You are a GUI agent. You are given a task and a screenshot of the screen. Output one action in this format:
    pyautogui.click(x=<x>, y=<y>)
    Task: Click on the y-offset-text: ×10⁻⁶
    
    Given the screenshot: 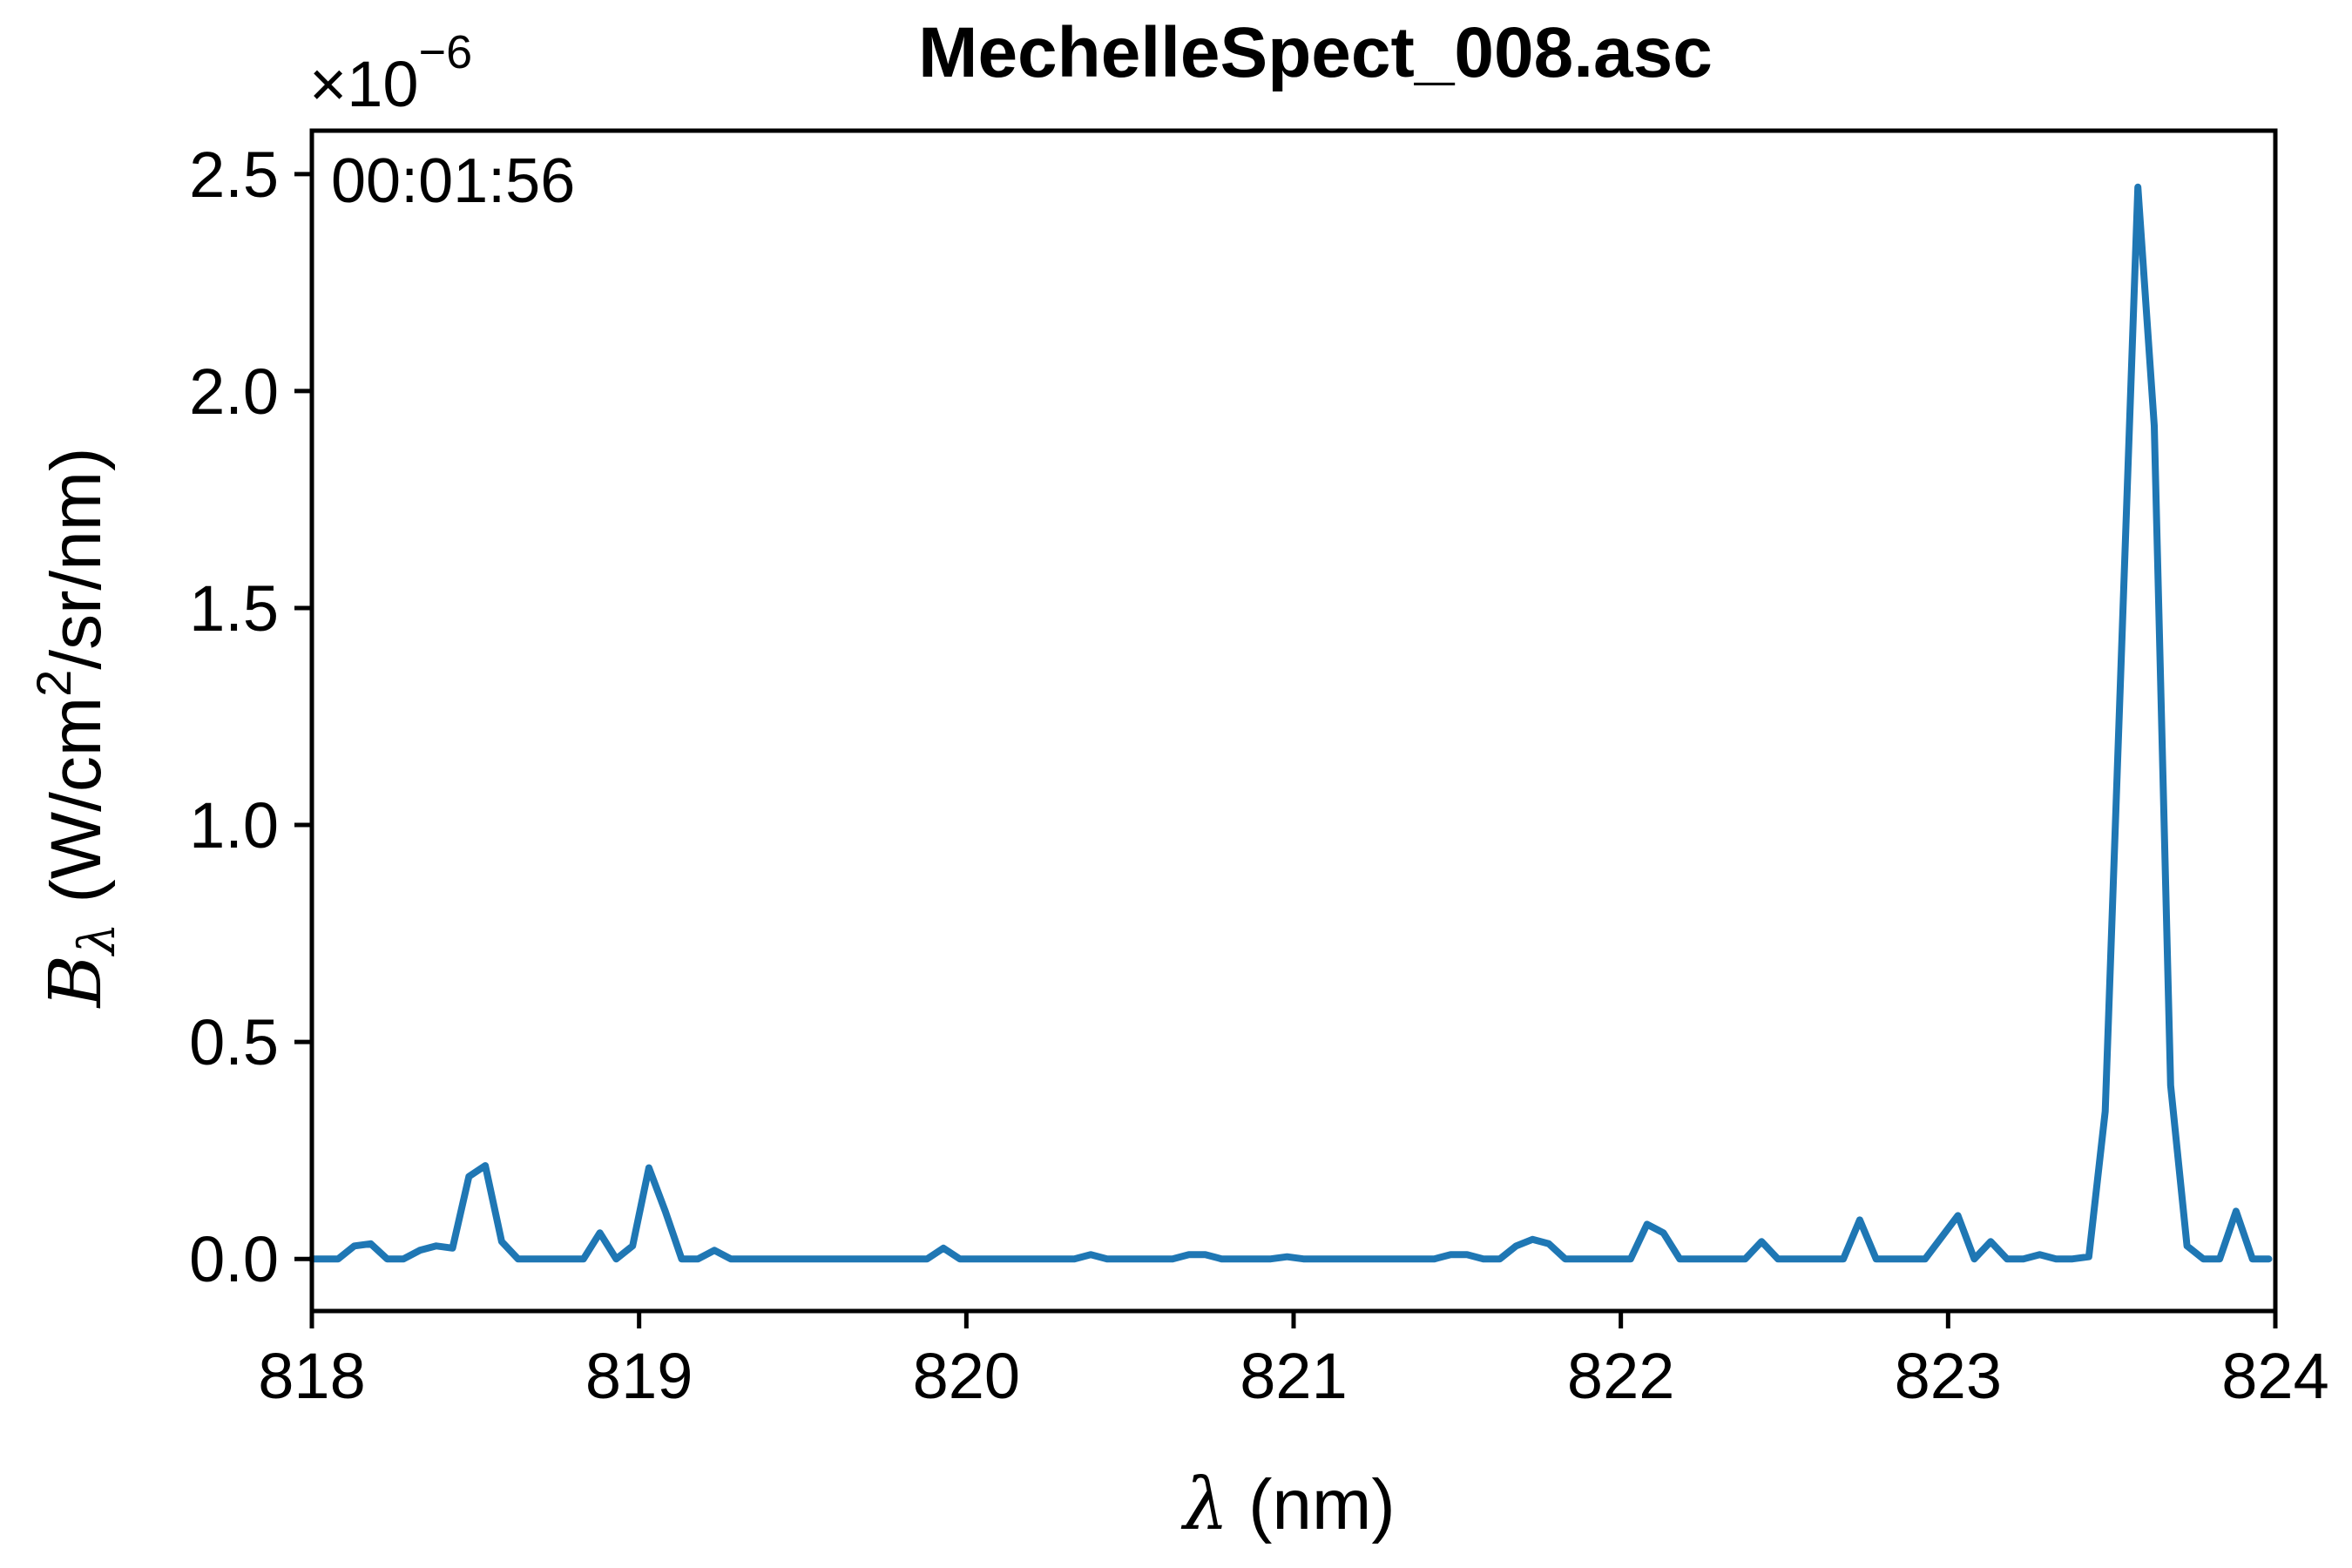 What is the action you would take?
    pyautogui.click(x=390, y=73)
    